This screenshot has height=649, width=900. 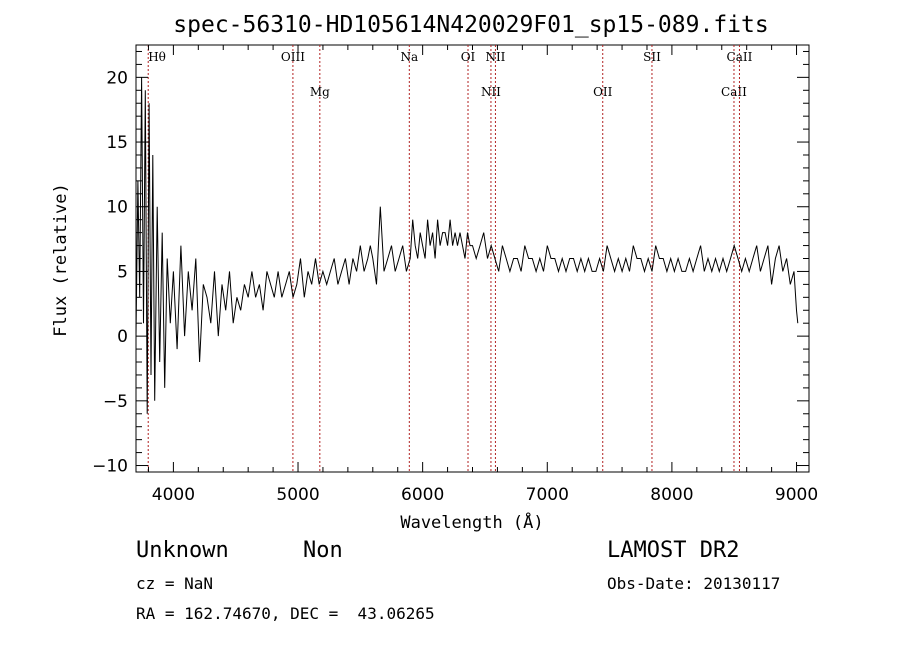 I want to click on spectral-line-label: SII, so click(x=652, y=57).